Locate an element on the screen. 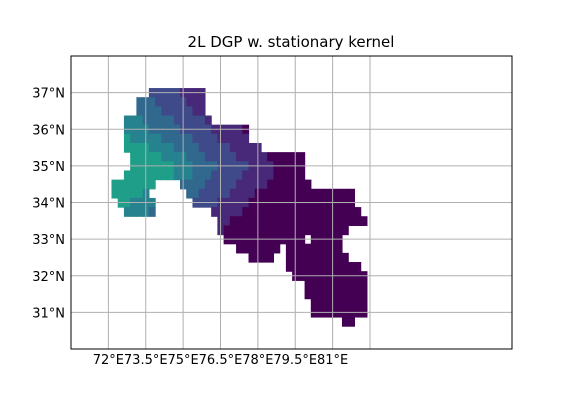 The width and height of the screenshot is (569, 400). x-tick-label: 79.5°E is located at coordinates (295, 360).